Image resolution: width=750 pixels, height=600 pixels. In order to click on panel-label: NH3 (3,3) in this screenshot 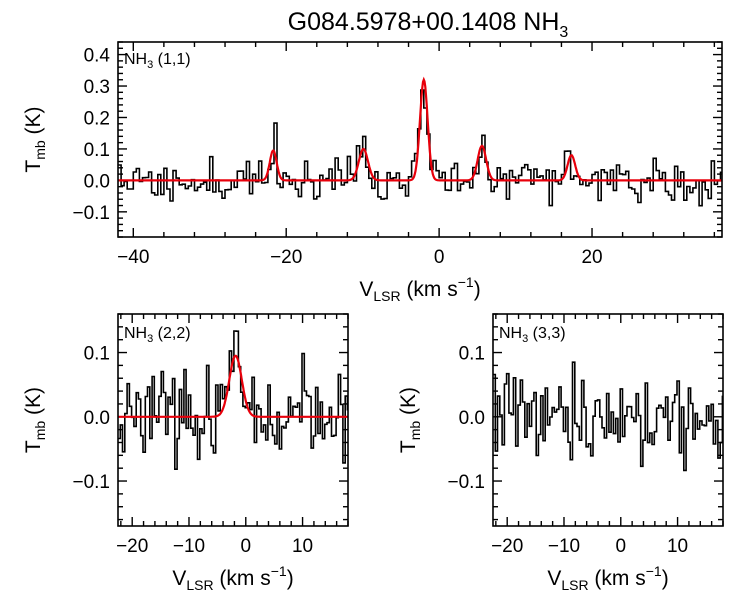, I will do `click(532, 335)`.